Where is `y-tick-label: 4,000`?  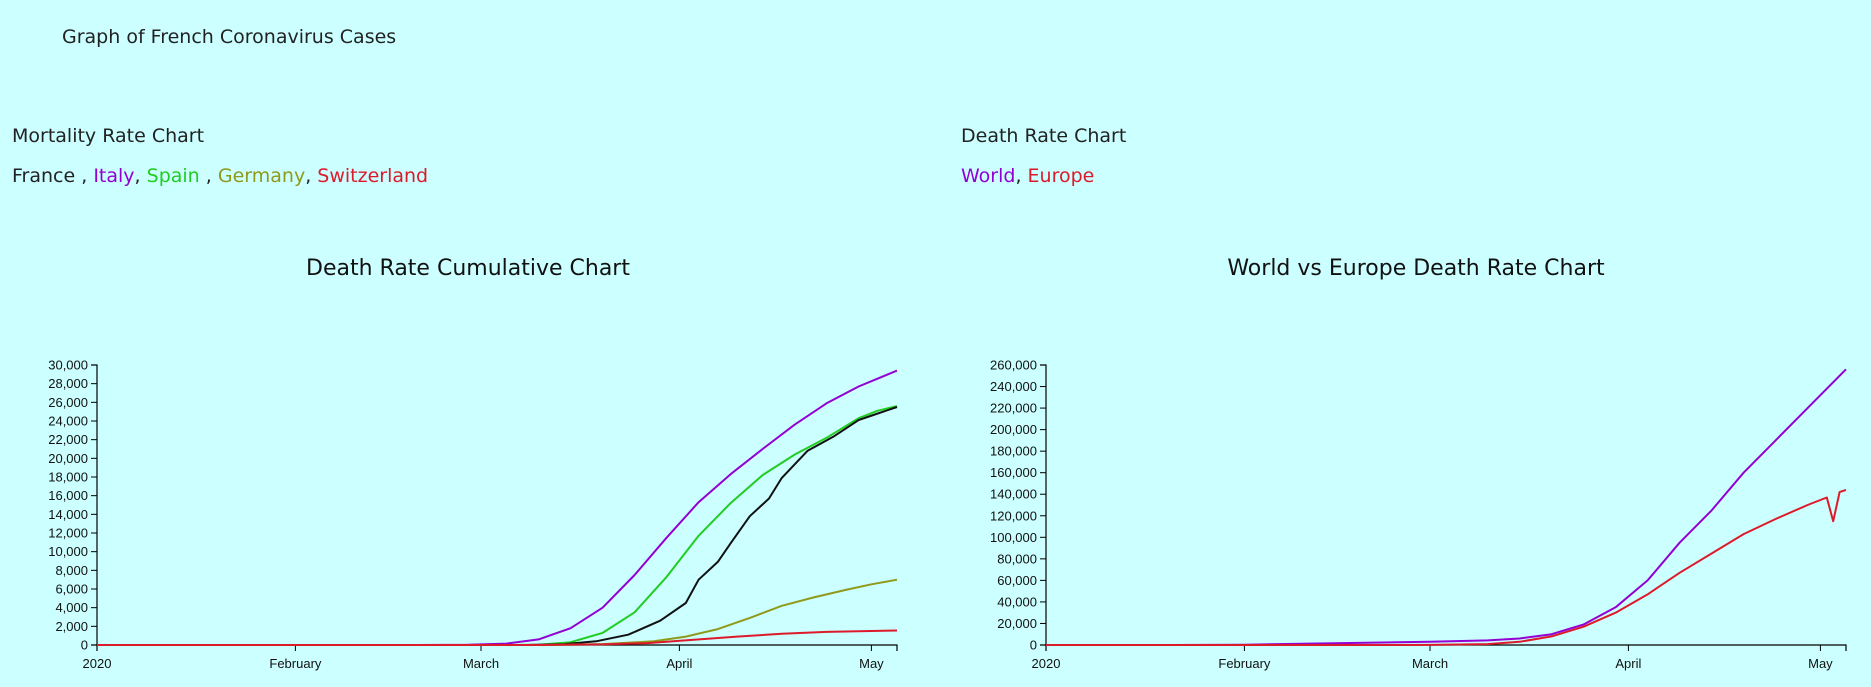
y-tick-label: 4,000 is located at coordinates (71, 607).